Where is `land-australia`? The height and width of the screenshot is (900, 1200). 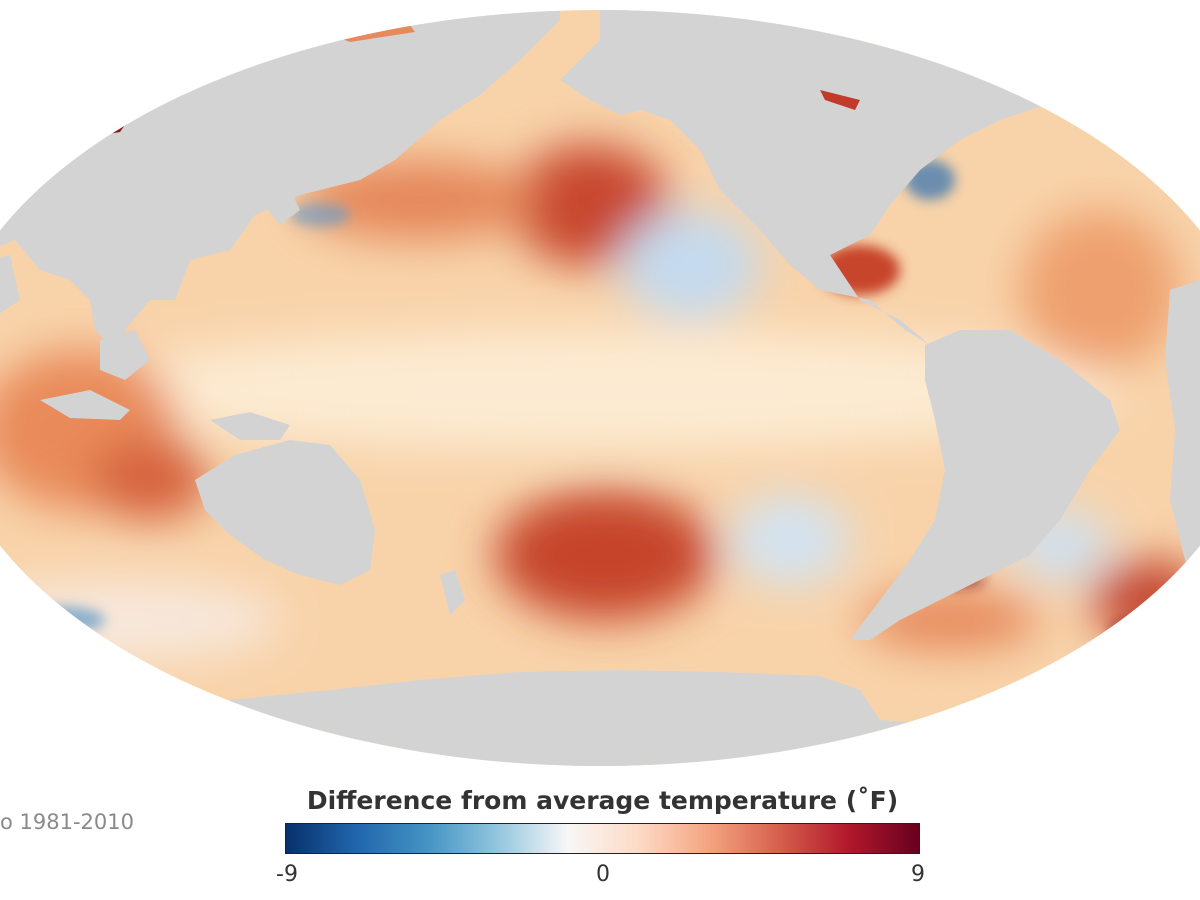
land-australia is located at coordinates (285, 512).